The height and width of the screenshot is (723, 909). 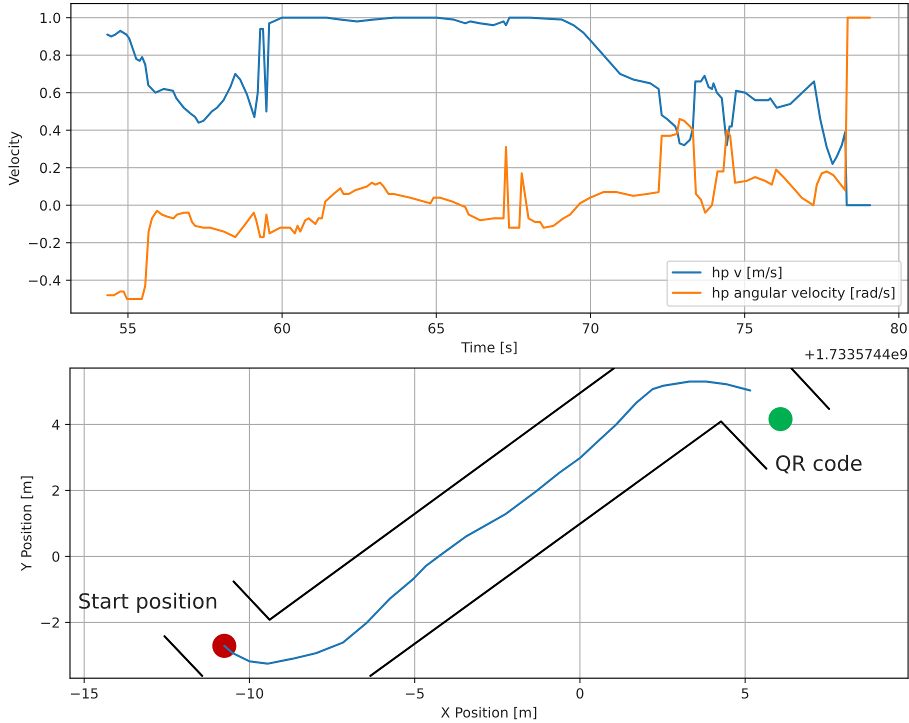 I want to click on x-tick-label: −15, so click(x=84, y=693).